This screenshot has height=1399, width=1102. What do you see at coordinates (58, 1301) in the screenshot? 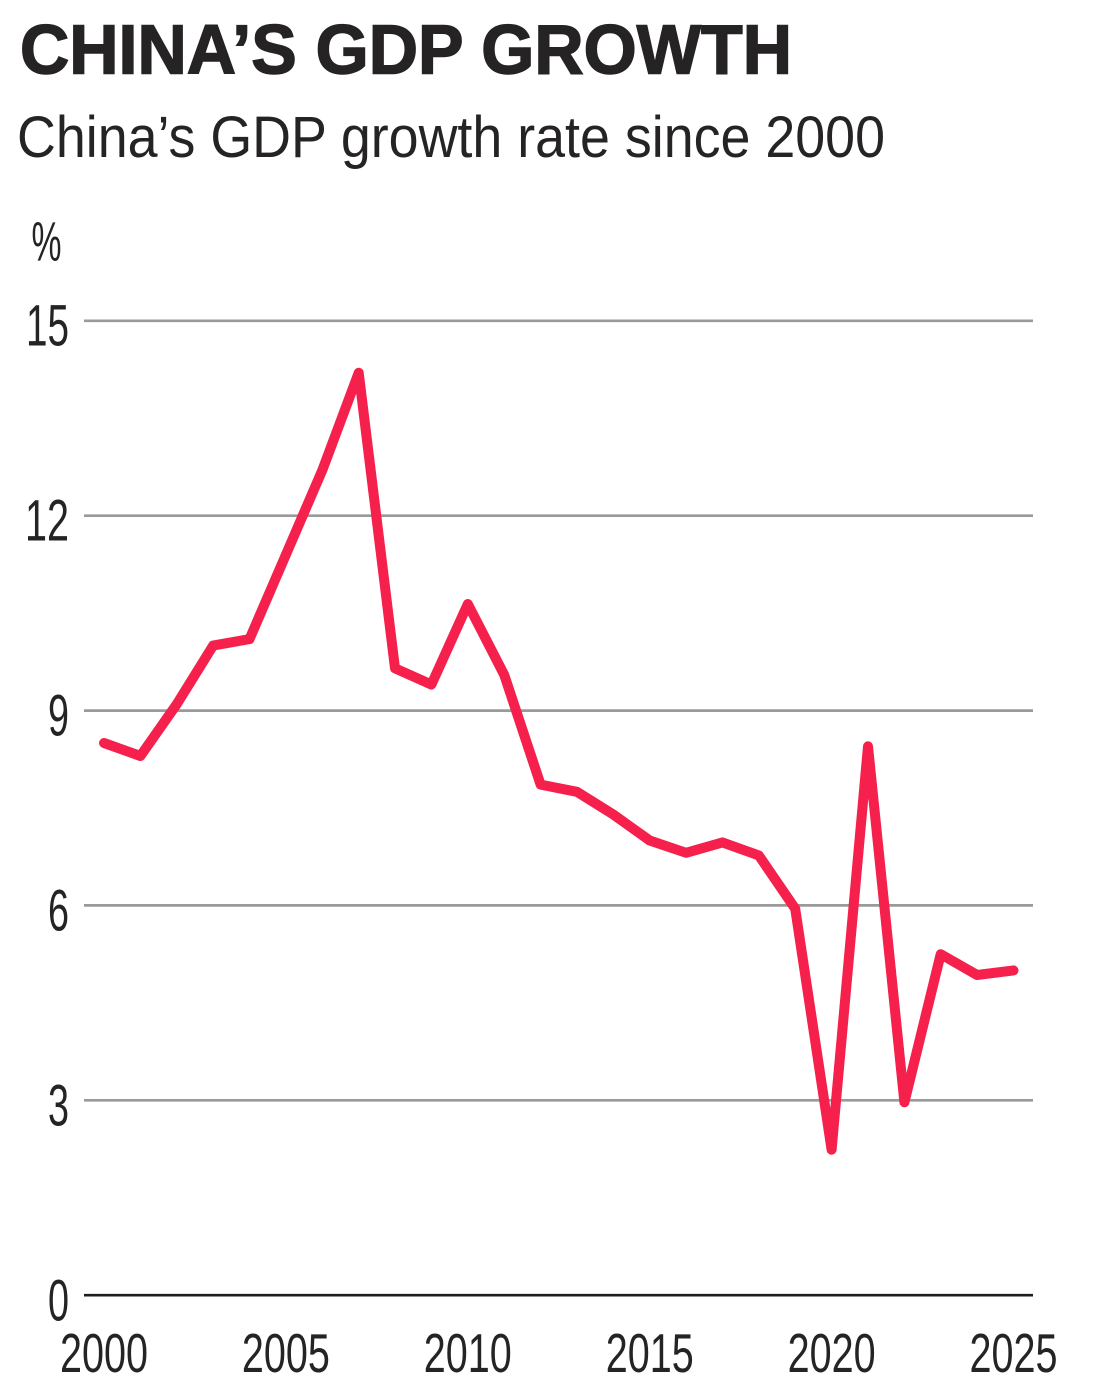
I see `svg-text: 0` at bounding box center [58, 1301].